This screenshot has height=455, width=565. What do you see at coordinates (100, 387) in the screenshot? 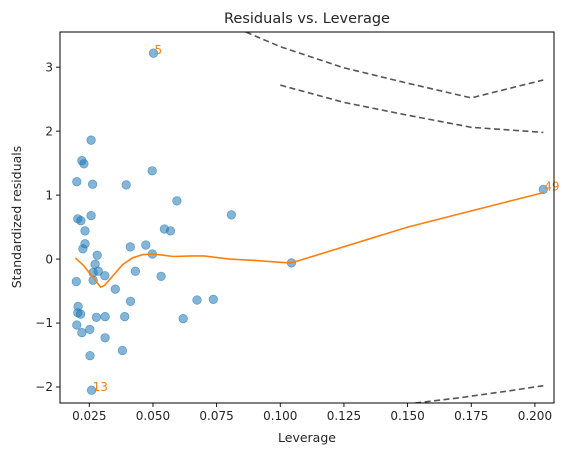
I see `point-annotation: 13` at bounding box center [100, 387].